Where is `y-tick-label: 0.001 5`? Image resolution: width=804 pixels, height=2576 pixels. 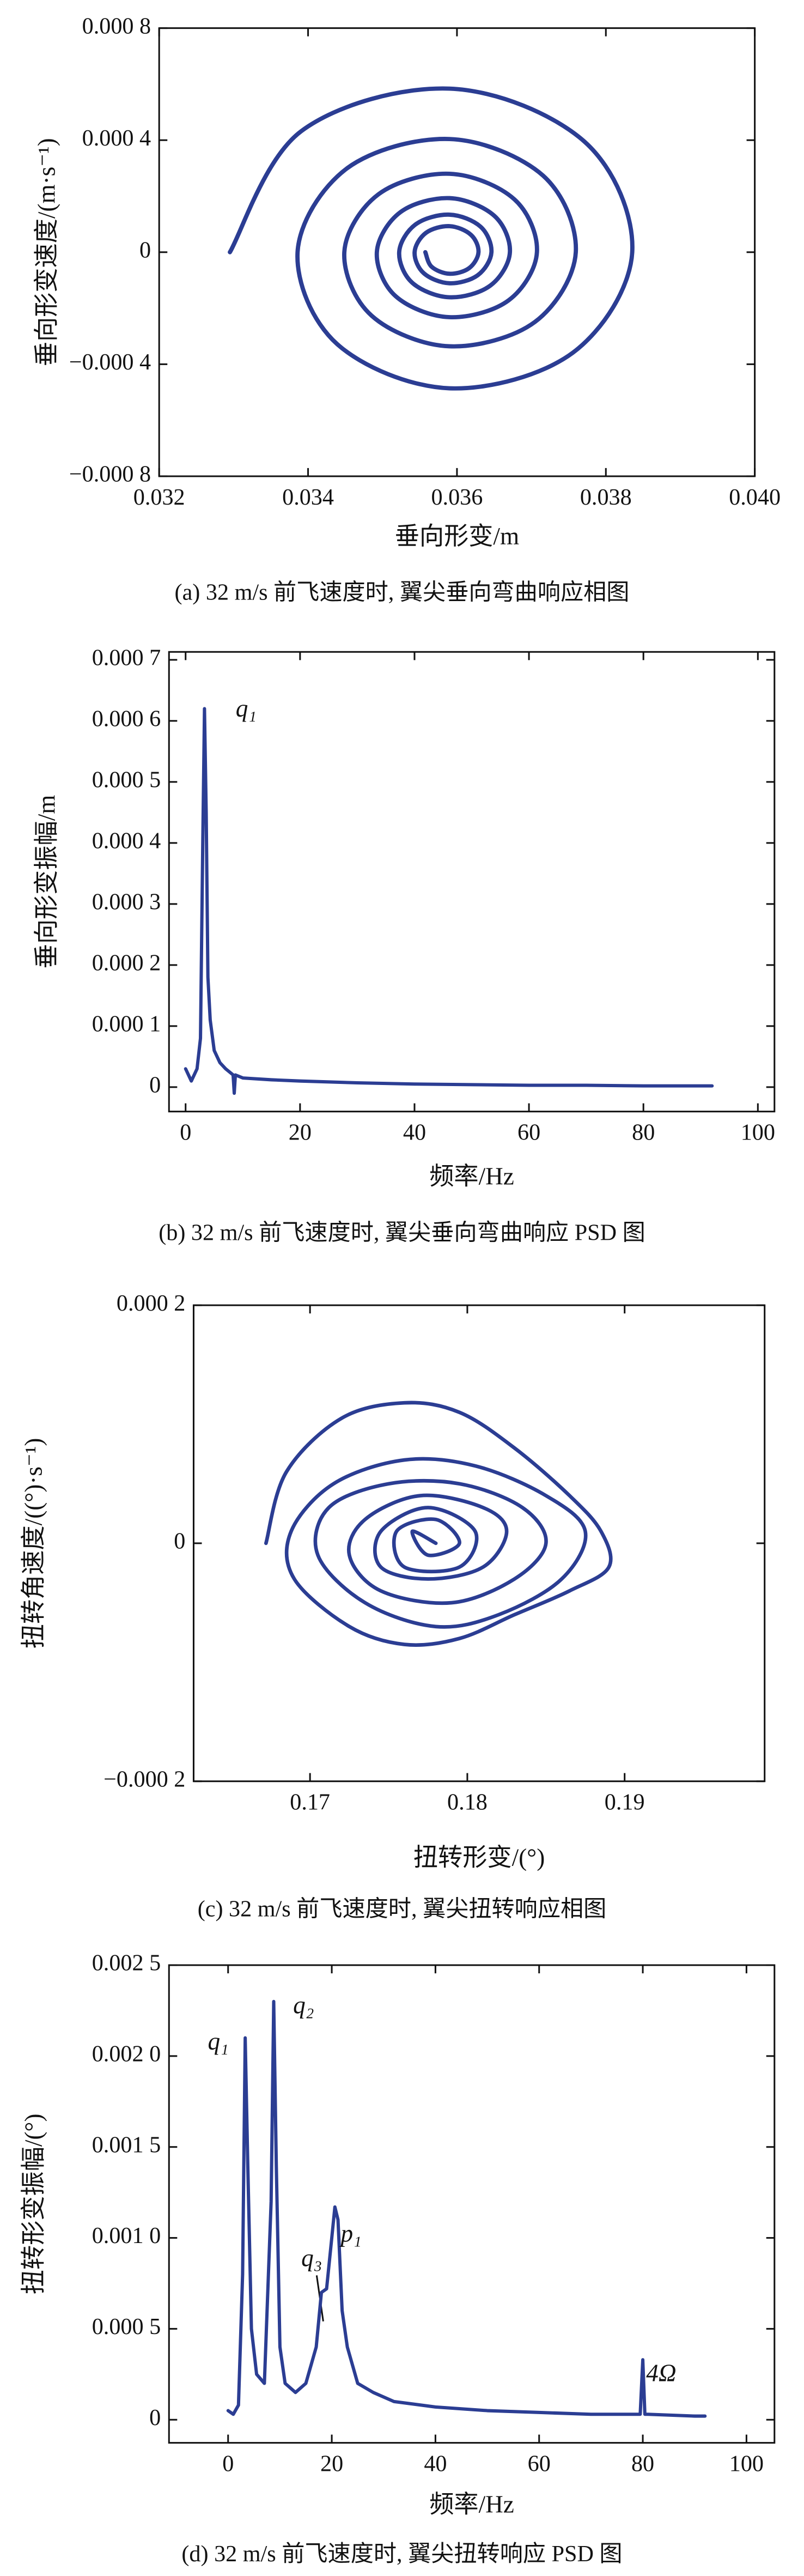
y-tick-label: 0.001 5 is located at coordinates (126, 2144).